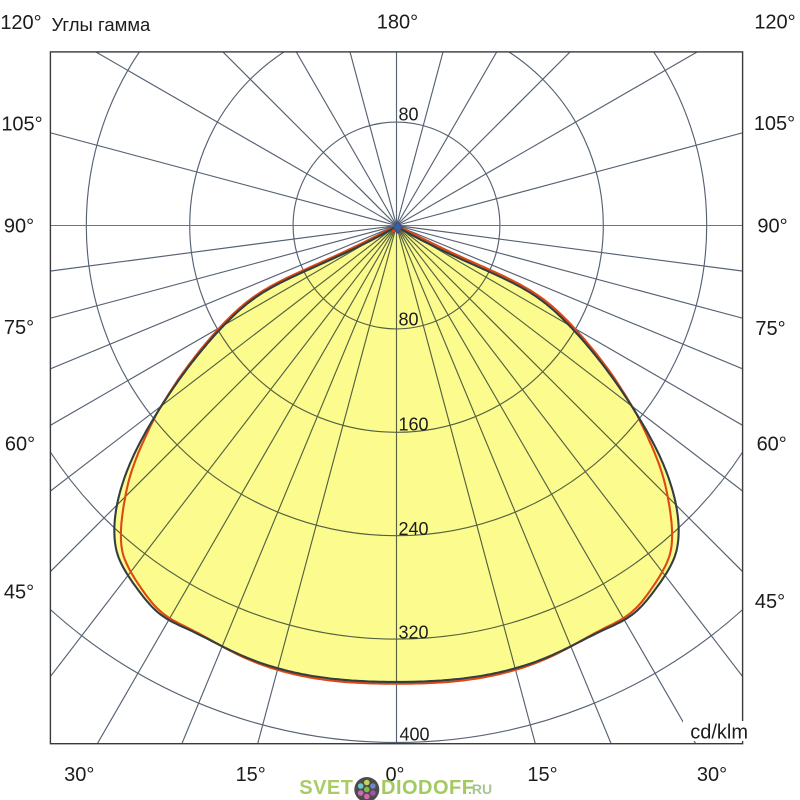 The width and height of the screenshot is (800, 800). I want to click on svg-text: 180°, so click(397, 23).